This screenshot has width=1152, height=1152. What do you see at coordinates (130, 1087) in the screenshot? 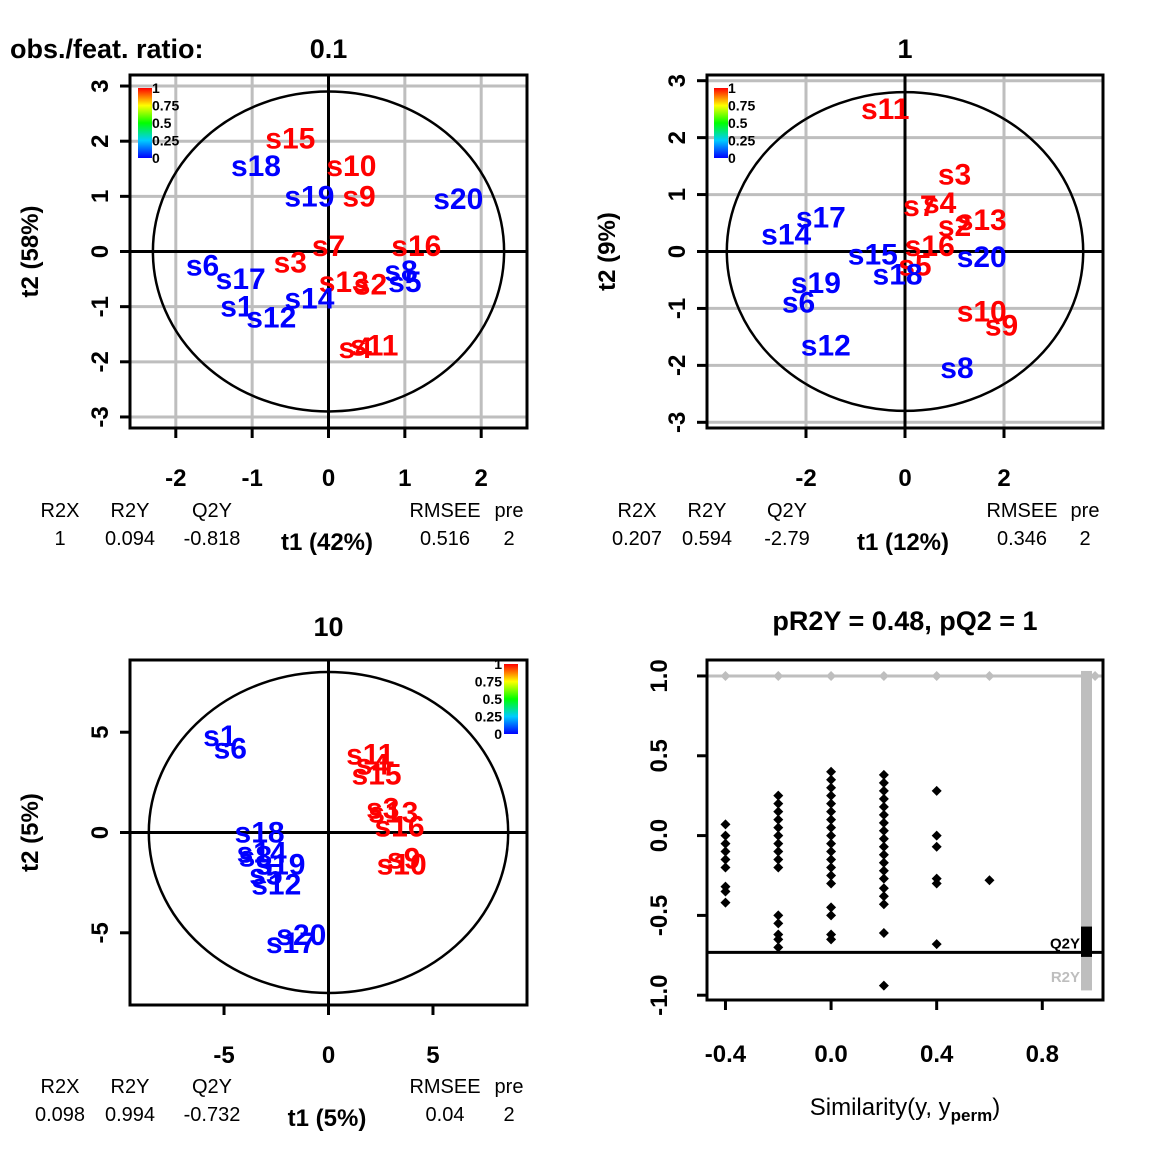
I see `stats-header: R2Y` at bounding box center [130, 1087].